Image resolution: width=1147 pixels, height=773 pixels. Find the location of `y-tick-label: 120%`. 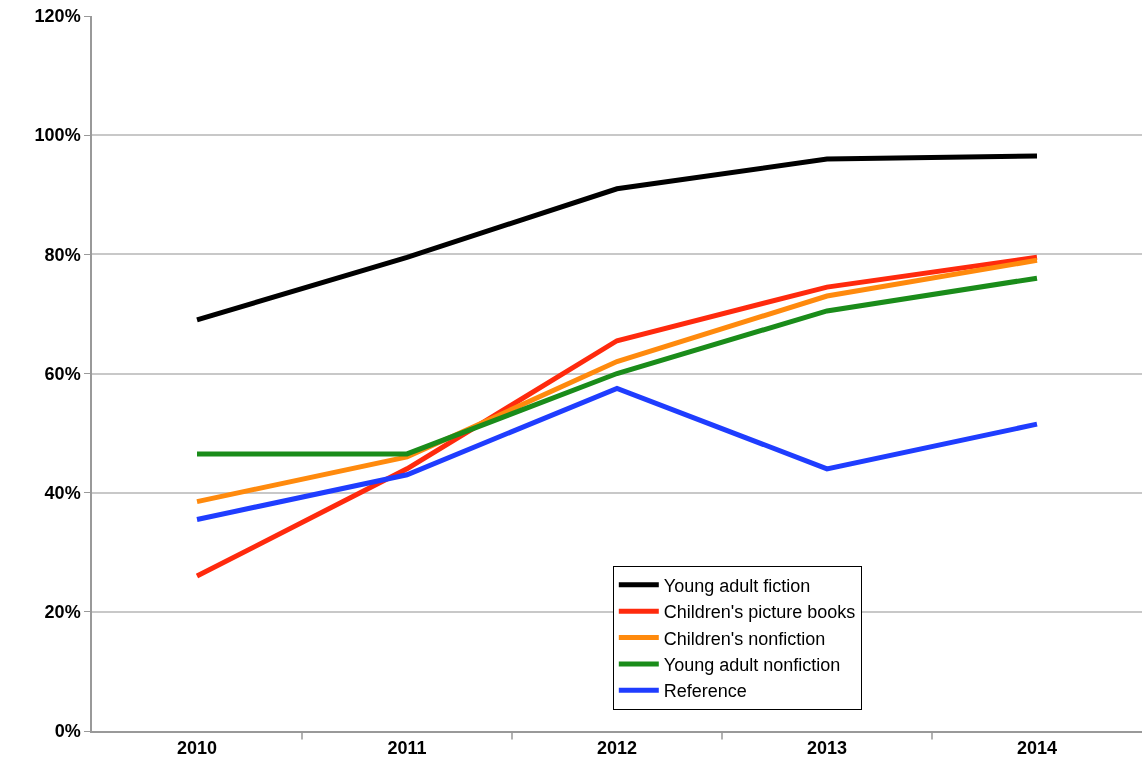

y-tick-label: 120% is located at coordinates (57, 16).